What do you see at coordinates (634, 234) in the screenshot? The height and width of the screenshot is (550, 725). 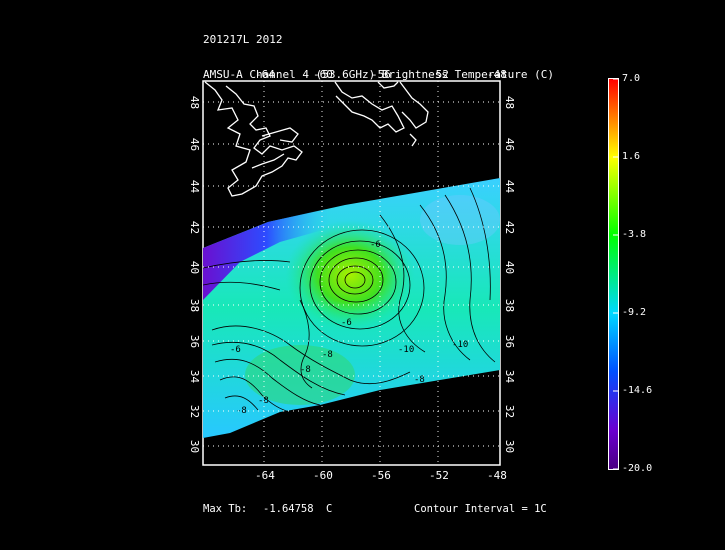 I see `colorbar-label: -3.8` at bounding box center [634, 234].